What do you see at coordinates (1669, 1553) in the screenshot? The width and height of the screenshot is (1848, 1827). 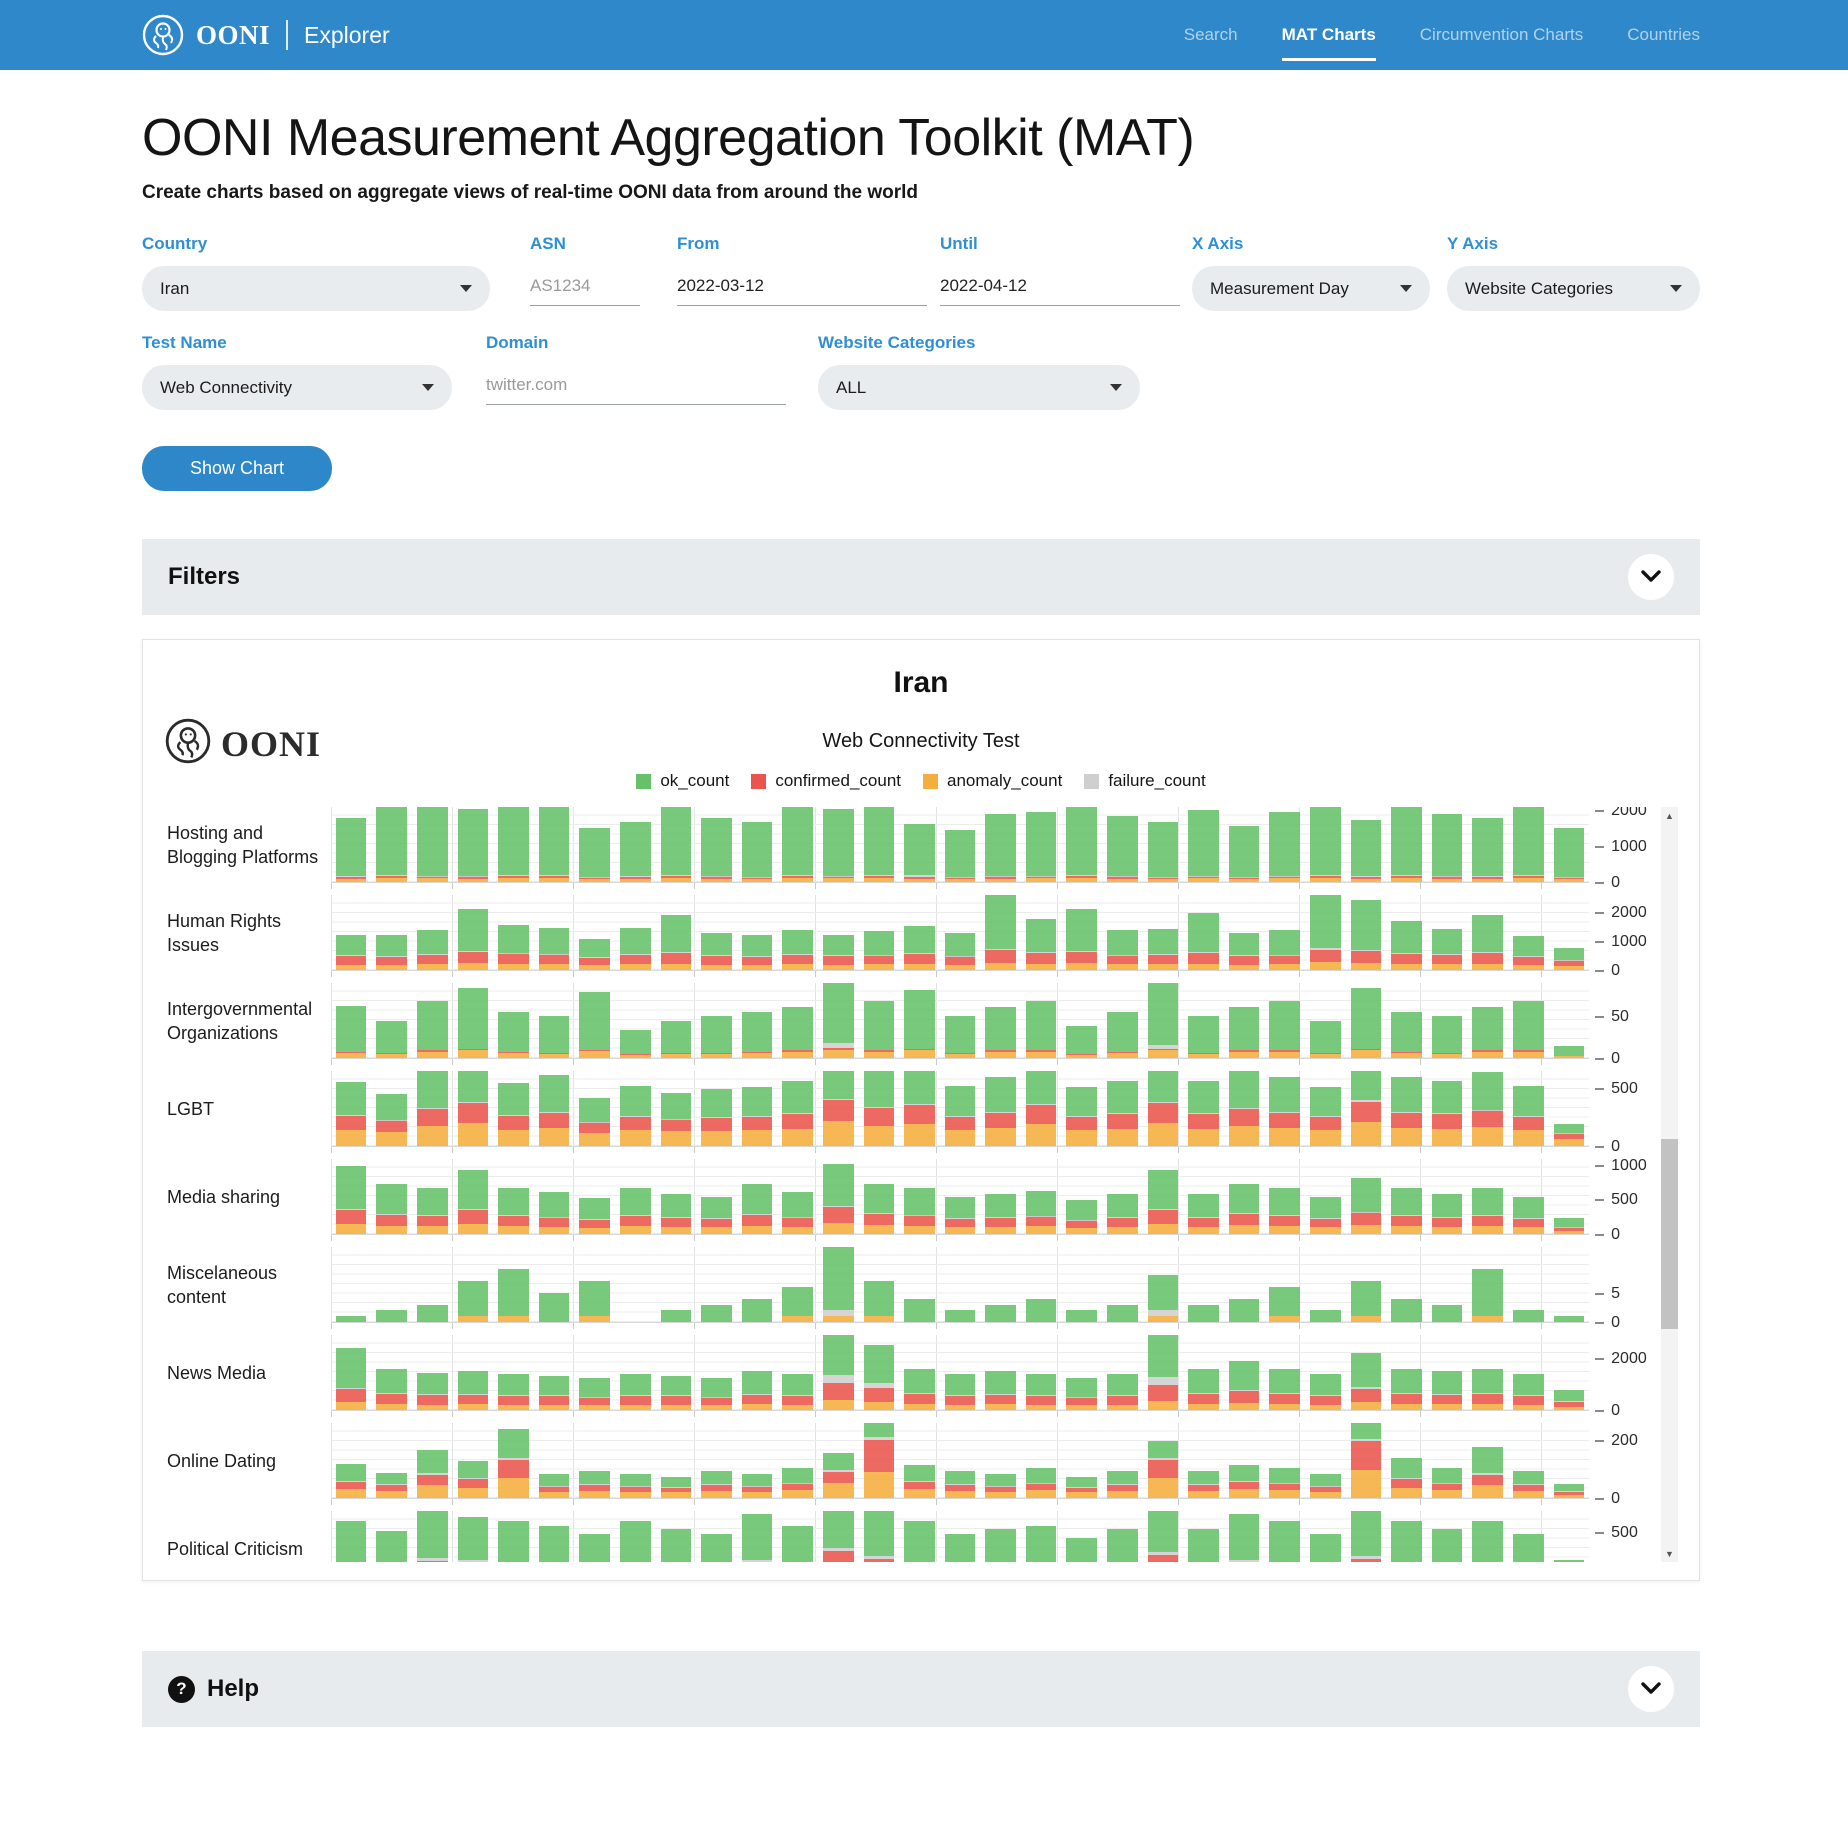 I see `scrollbar-down-button: ▼` at bounding box center [1669, 1553].